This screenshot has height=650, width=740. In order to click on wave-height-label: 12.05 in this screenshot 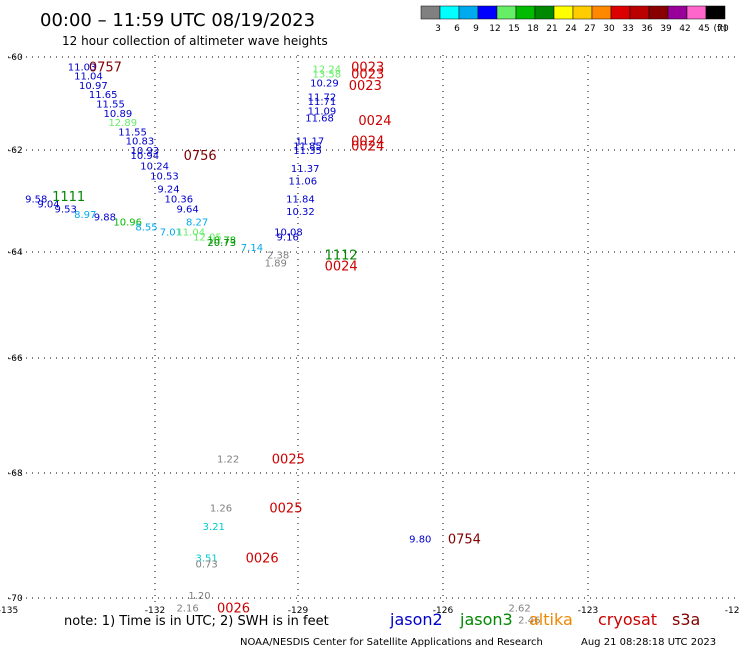, I will do `click(207, 238)`.